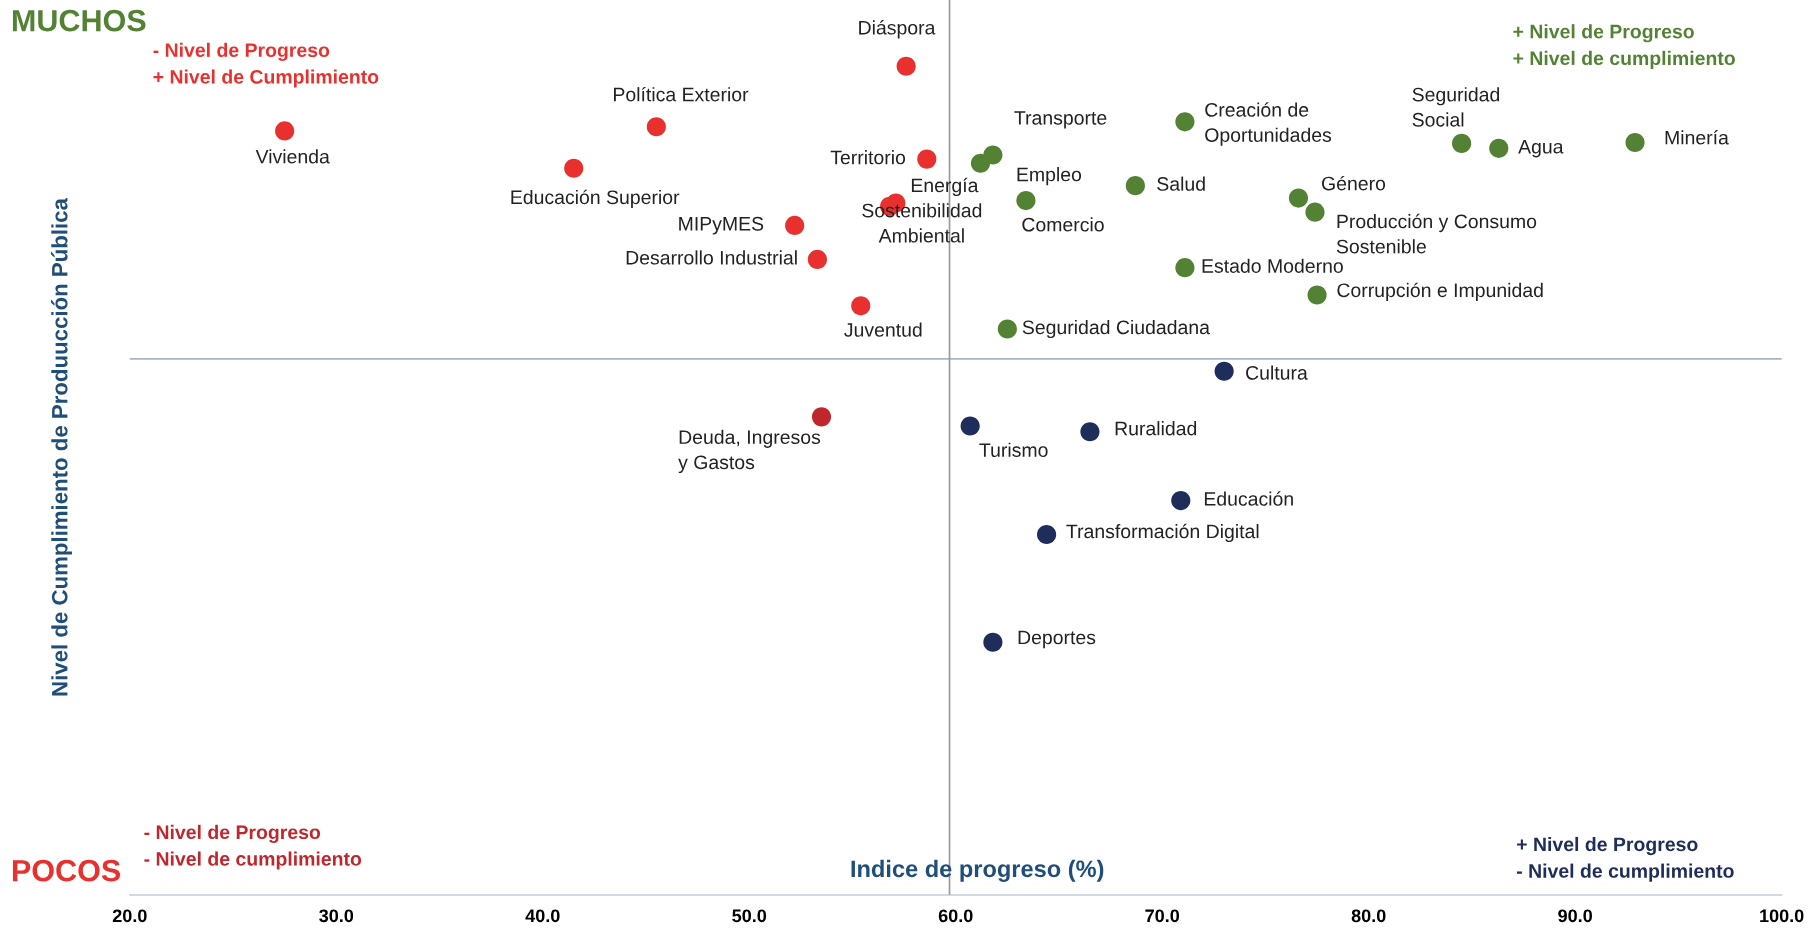 This screenshot has height=931, width=1818. Describe the element at coordinates (1277, 372) in the screenshot. I see `annotation: Cultura` at that location.